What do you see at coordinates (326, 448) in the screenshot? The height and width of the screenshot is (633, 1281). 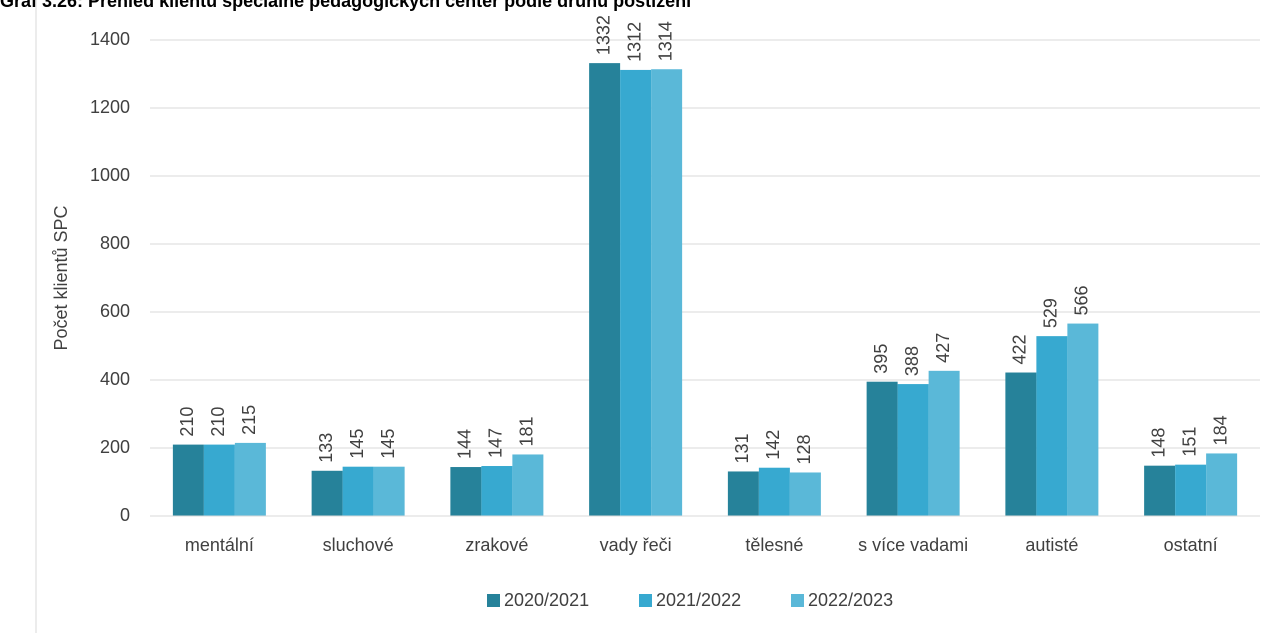 I see `data-label: 133` at bounding box center [326, 448].